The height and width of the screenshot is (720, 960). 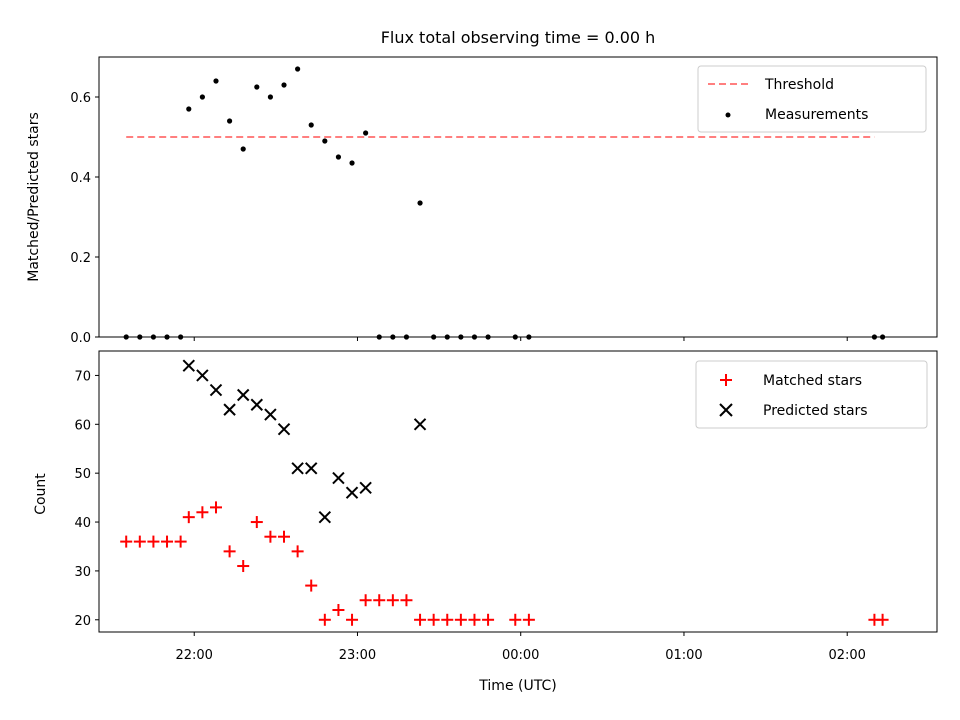 What do you see at coordinates (84, 218) in the screenshot?
I see `ratio-y-ticks: 0.0 0.2 0.4 0.6` at bounding box center [84, 218].